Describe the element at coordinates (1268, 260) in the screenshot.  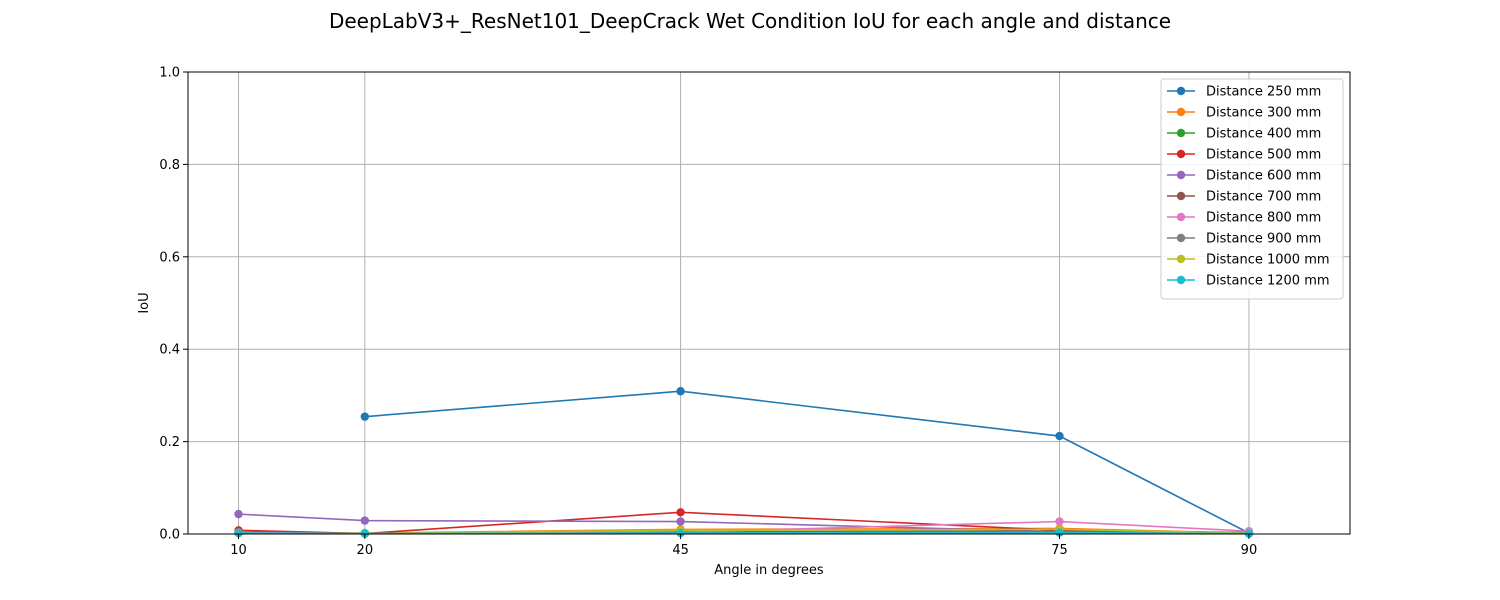
I see `legend-label: Distance 1000 mm` at that location.